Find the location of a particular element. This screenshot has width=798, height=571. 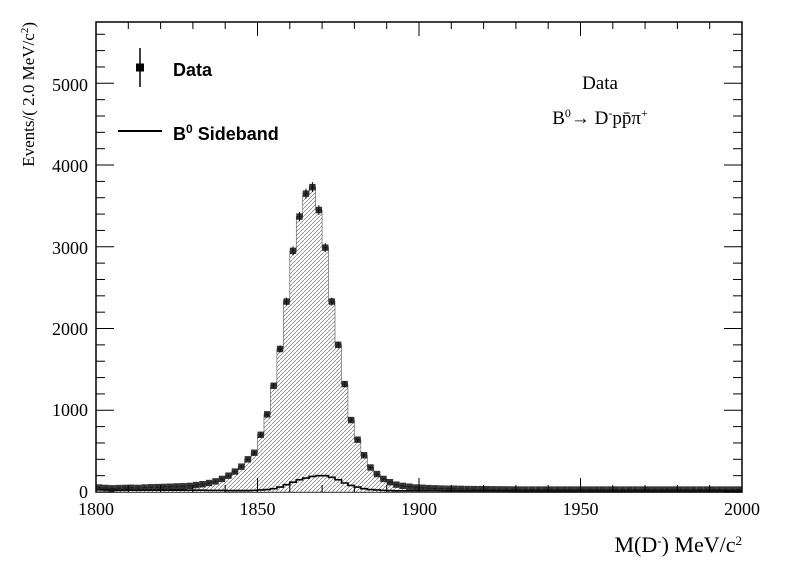

x-tick-label: 1850 is located at coordinates (258, 509).